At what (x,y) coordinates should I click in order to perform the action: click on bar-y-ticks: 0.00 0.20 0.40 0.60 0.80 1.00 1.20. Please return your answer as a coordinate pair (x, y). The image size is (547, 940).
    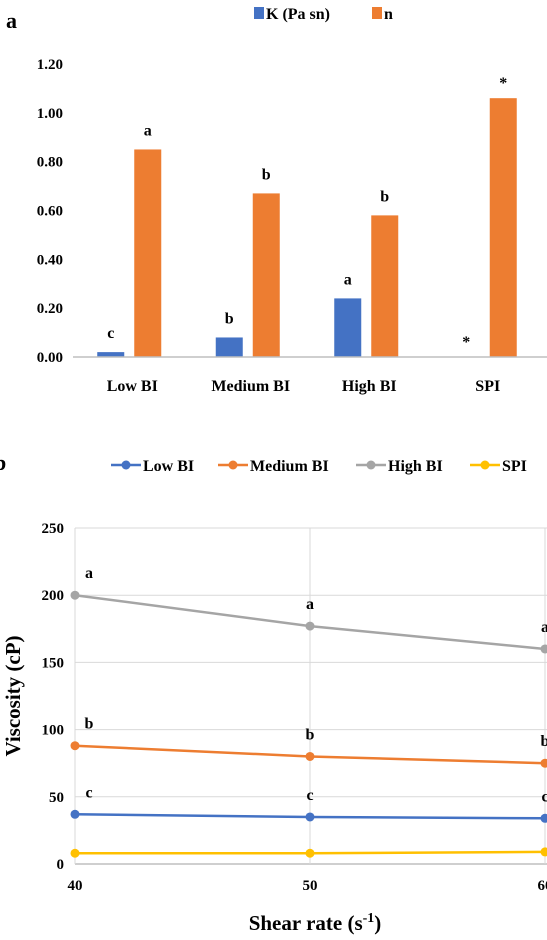
    Looking at the image, I should click on (50, 211).